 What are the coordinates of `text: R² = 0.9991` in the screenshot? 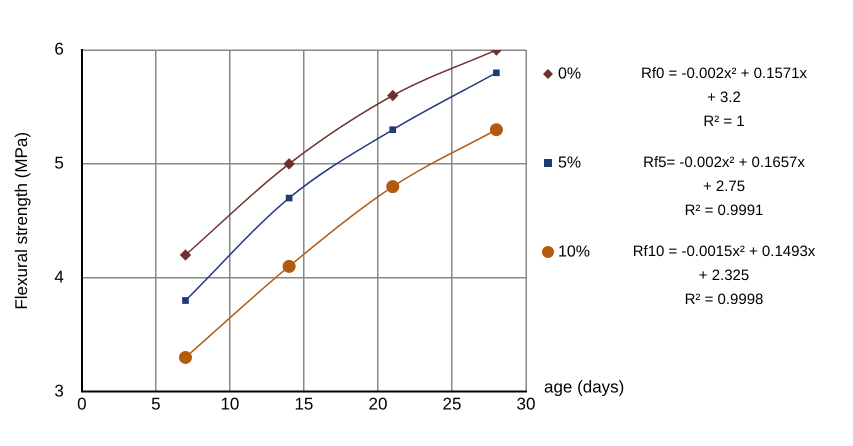 It's located at (724, 211).